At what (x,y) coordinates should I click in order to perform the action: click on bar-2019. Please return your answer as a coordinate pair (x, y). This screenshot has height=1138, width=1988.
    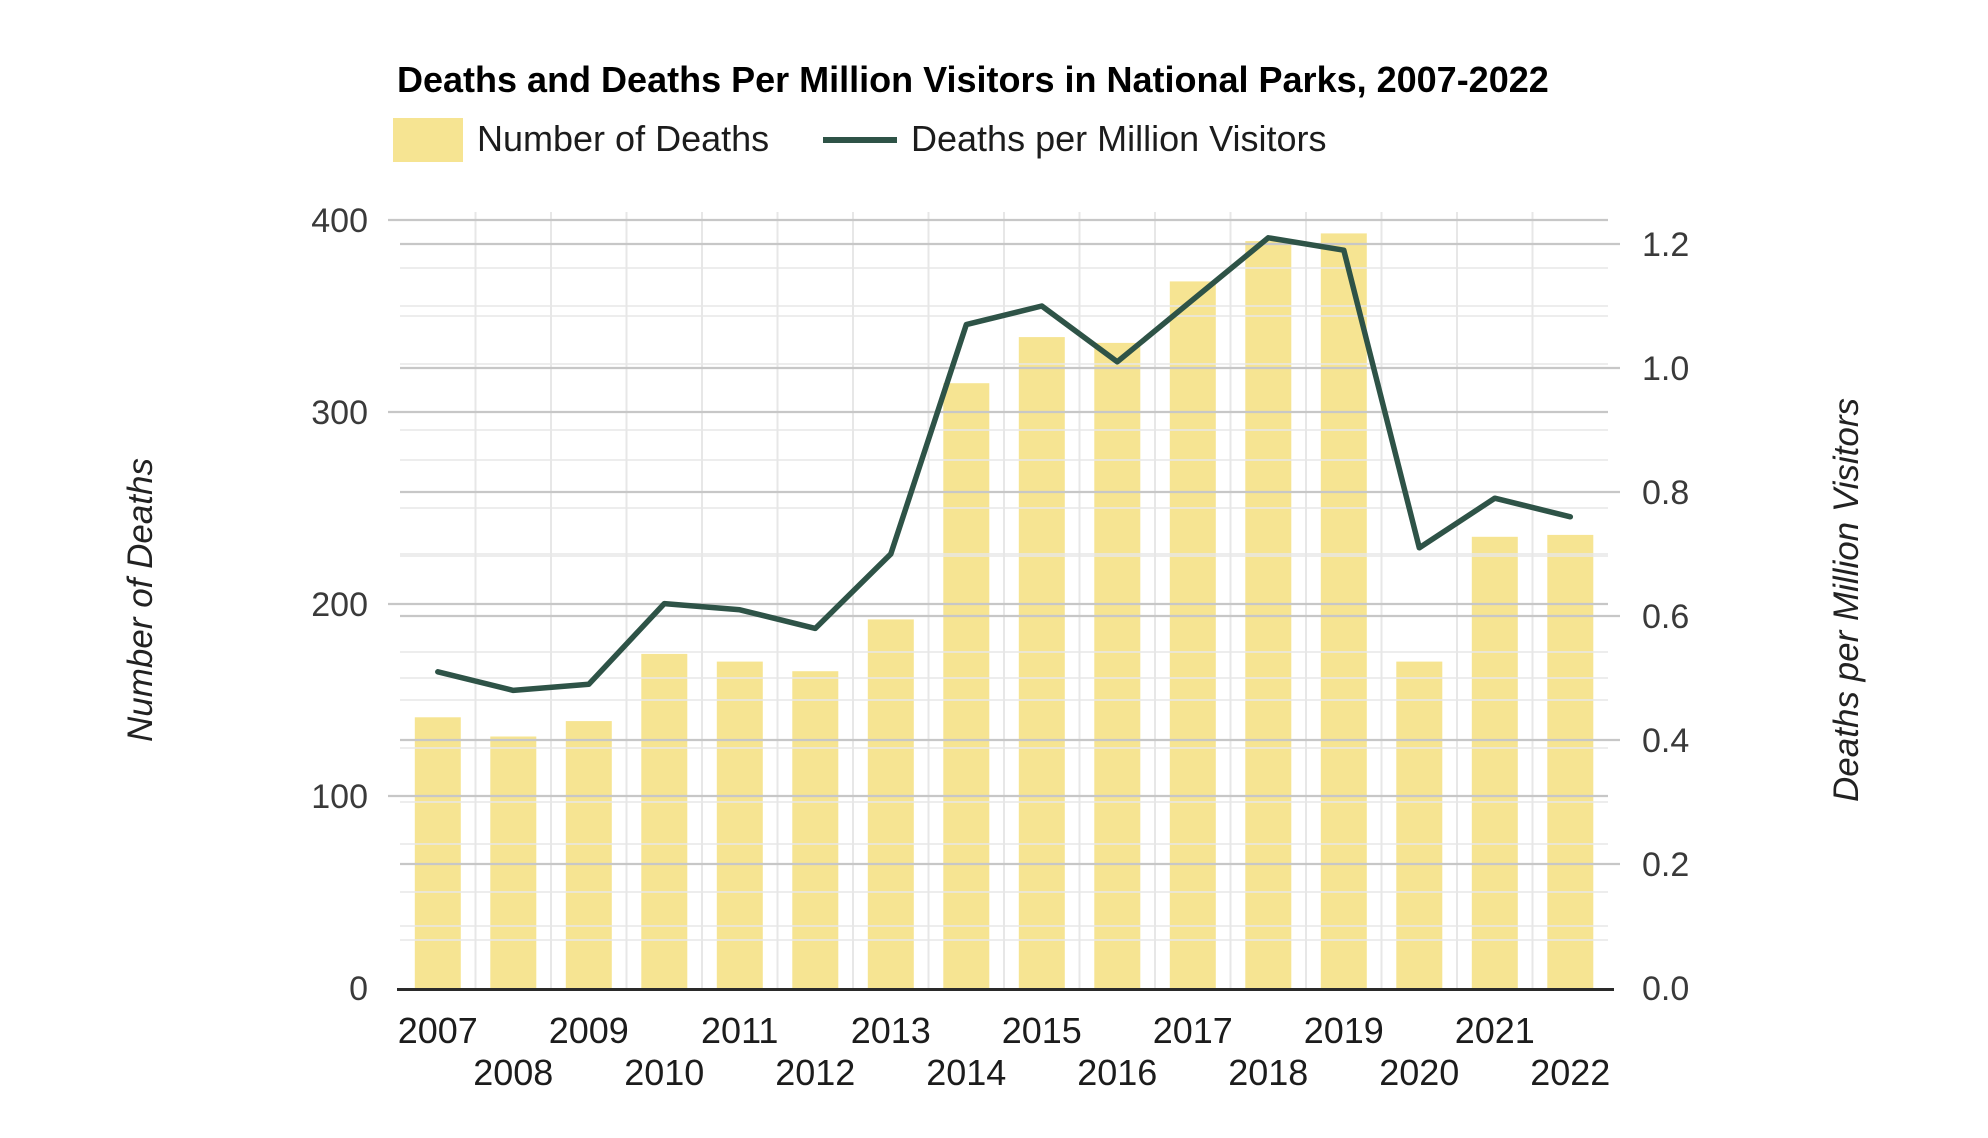
    Looking at the image, I should click on (1343, 610).